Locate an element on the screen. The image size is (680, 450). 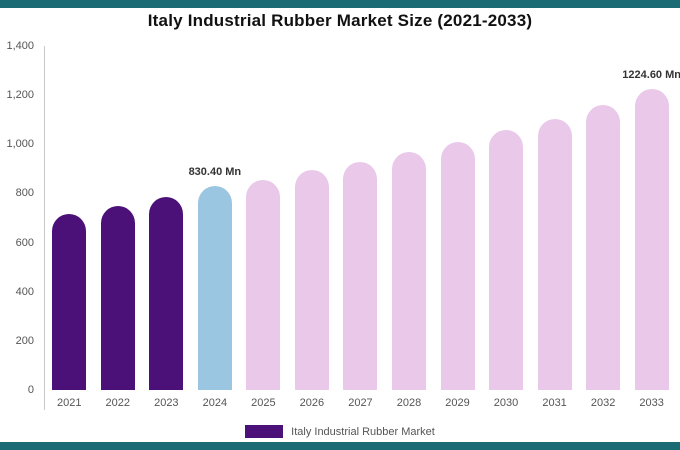
bar-2023 is located at coordinates (166, 293).